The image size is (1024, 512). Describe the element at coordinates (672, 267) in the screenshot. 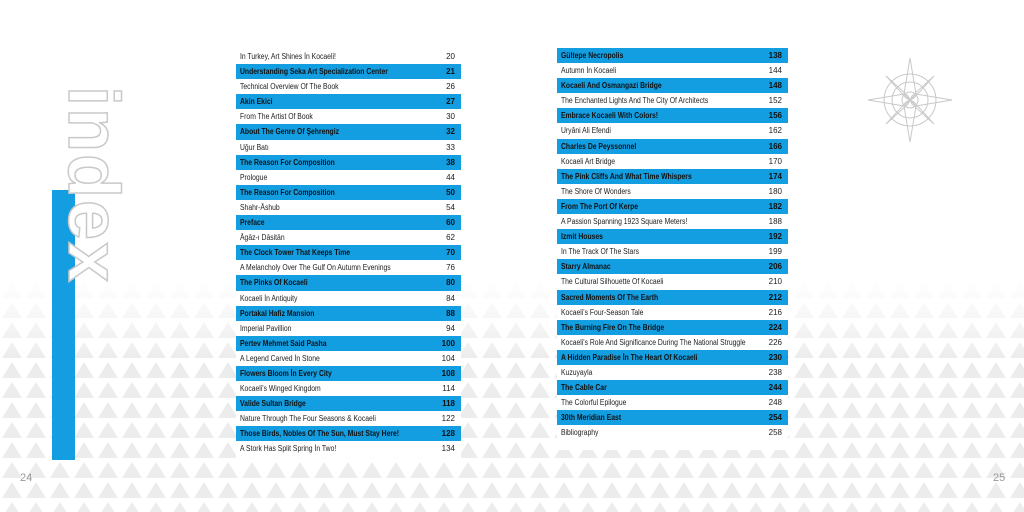

I see `index-row: Starry Almanac 206` at that location.